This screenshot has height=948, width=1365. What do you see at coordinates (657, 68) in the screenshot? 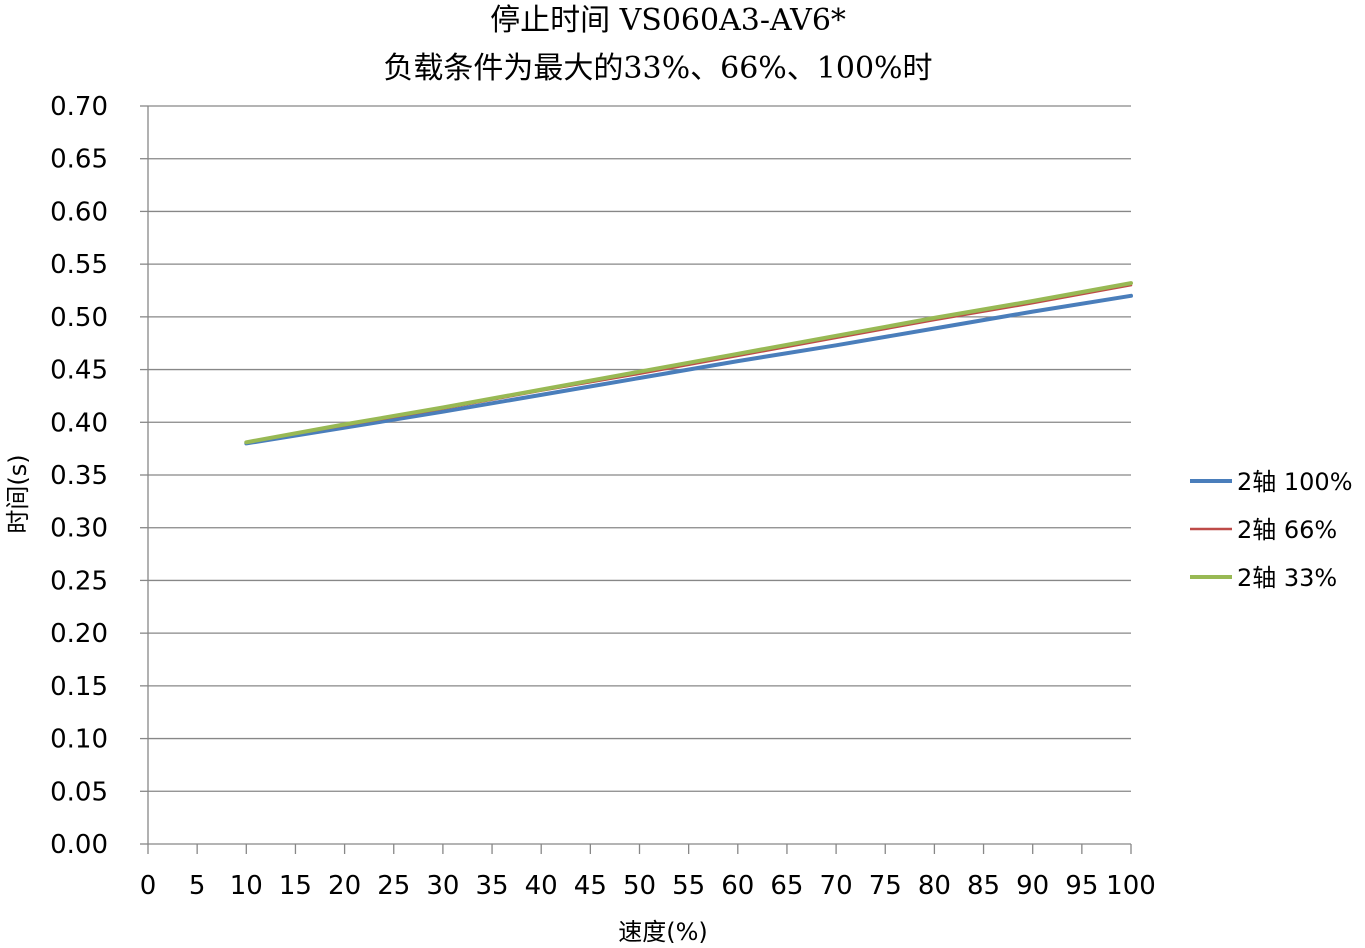
I see `chart-subtitle: 负载条件为最大的33%、66%、100%时` at bounding box center [657, 68].